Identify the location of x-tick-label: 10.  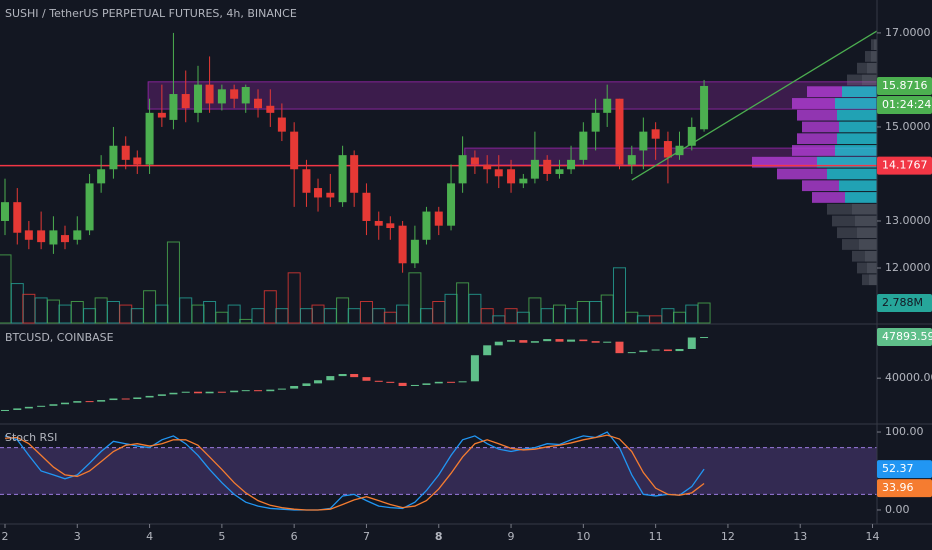
(583, 536).